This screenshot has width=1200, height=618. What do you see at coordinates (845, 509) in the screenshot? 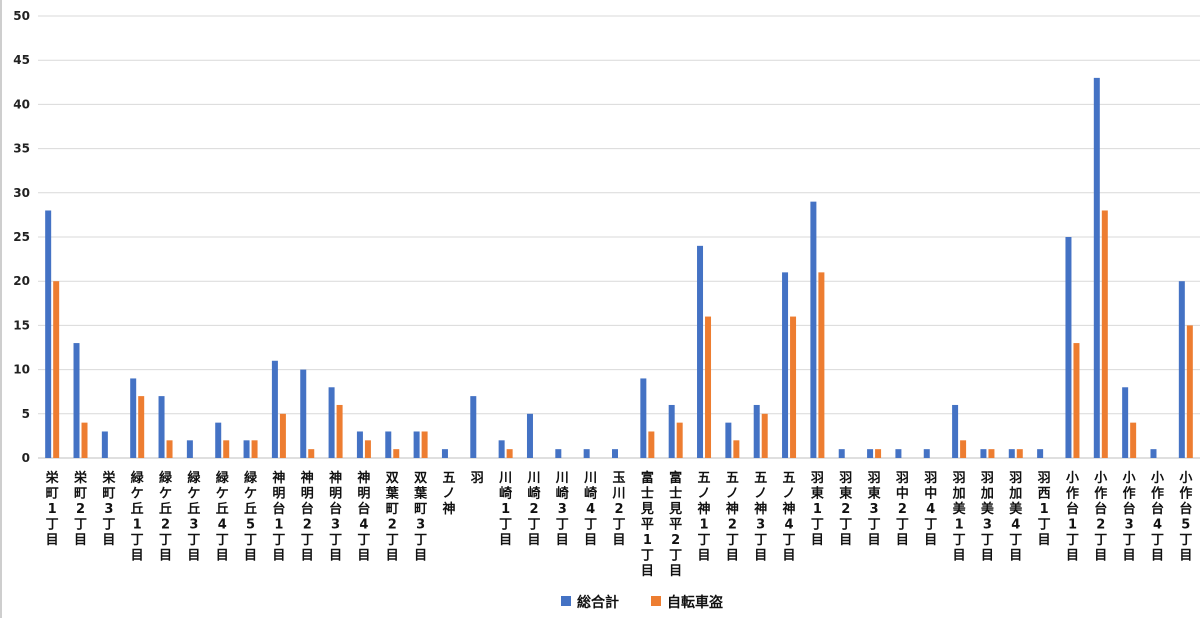
I see `x-tick-label: 羽東 2 丁目` at bounding box center [845, 509].